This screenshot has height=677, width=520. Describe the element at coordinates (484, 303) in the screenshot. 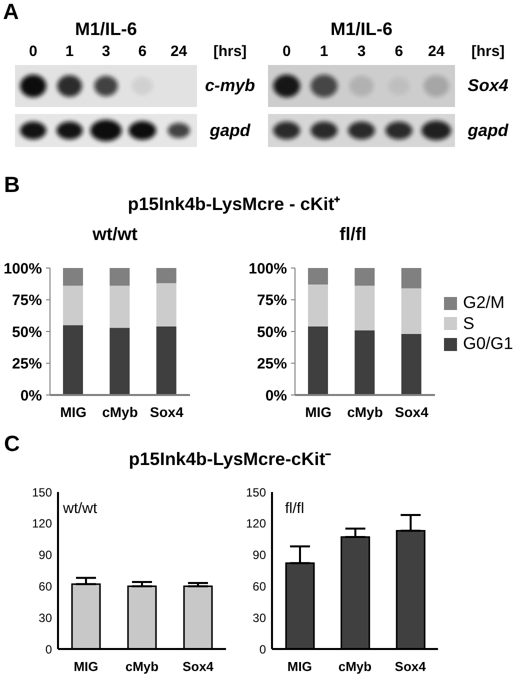

I see `legend-label: G2/M` at that location.